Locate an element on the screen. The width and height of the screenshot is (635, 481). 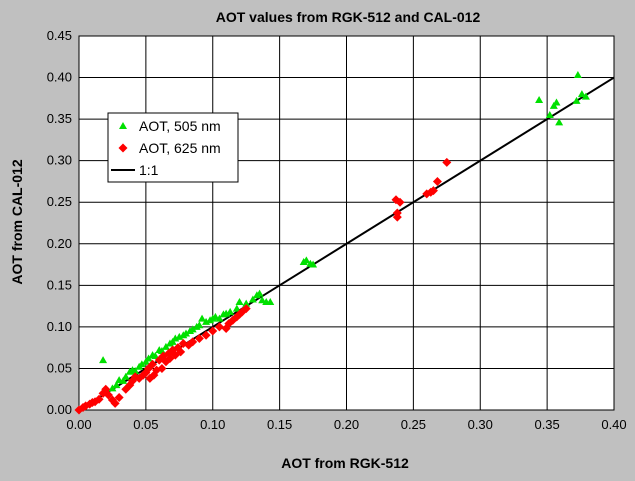
x-tick-label: 0.10 is located at coordinates (212, 424).